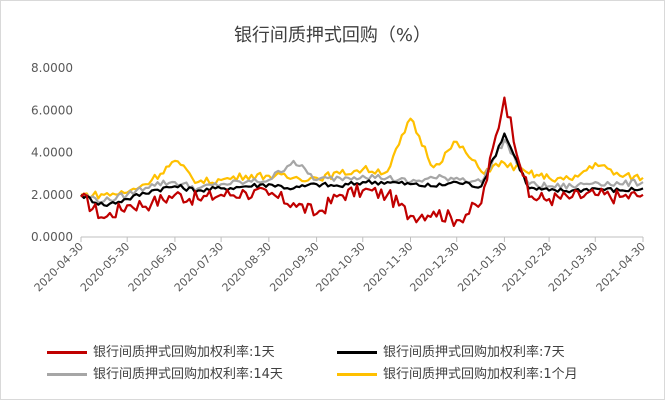 The image size is (665, 400). I want to click on legend-item-14d: 银行间质押式回购加权利率:14天, so click(165, 372).